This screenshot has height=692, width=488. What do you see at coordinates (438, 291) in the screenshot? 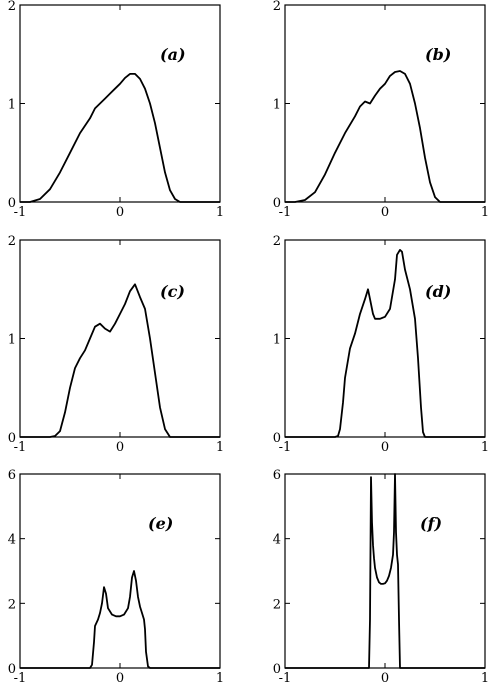
I see `panel-label: (d)` at bounding box center [438, 291].